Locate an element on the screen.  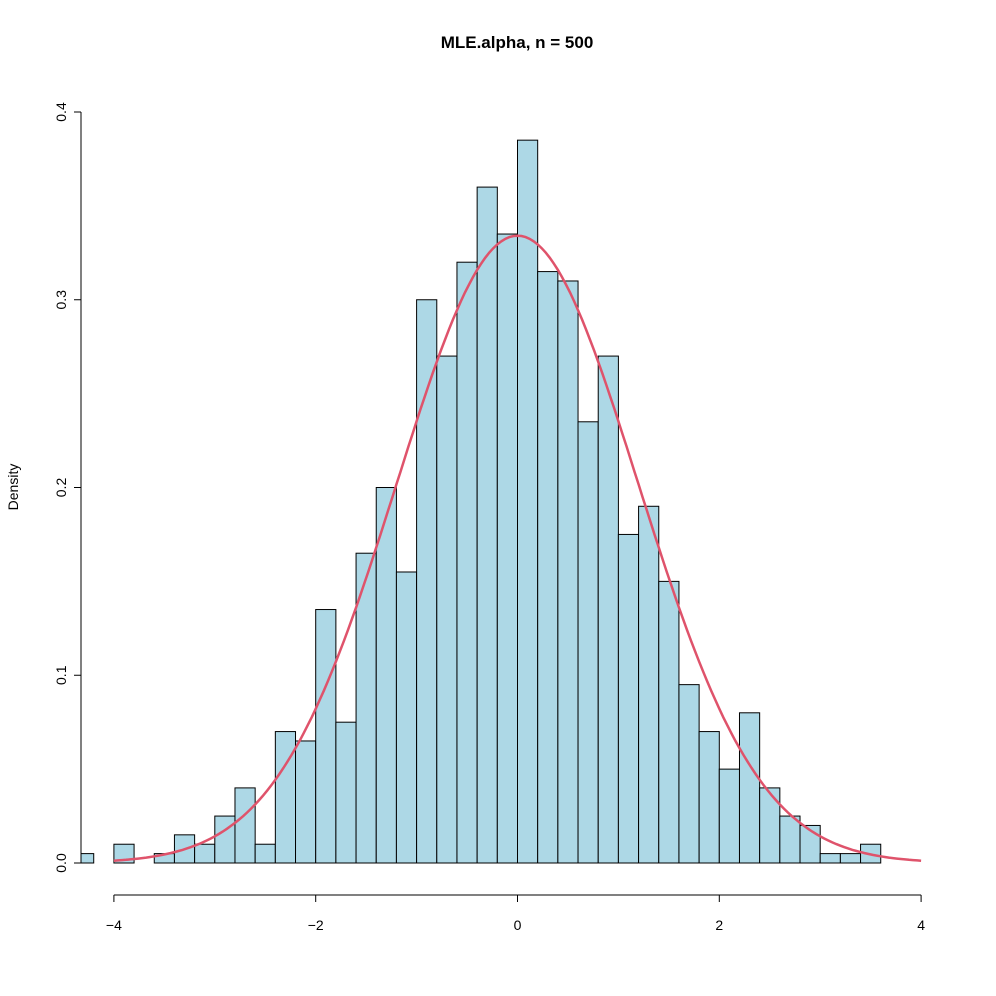
y-tick-label: 0.2 is located at coordinates (61, 488).